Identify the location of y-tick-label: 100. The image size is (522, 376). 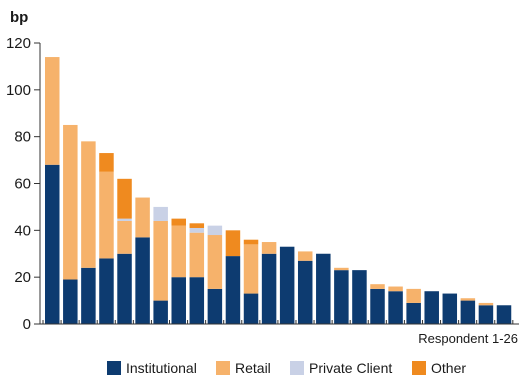
(18, 90).